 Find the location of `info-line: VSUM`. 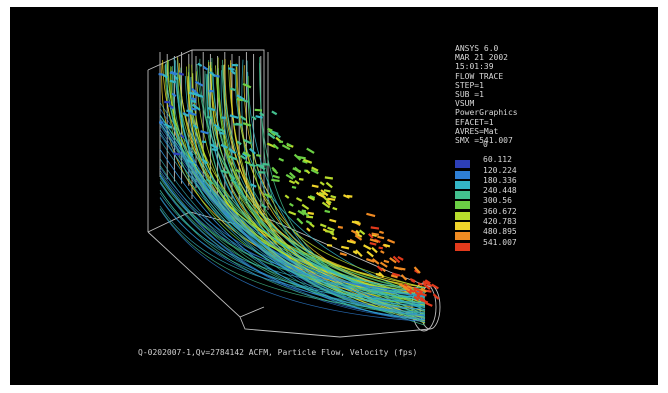

info-line: VSUM is located at coordinates (465, 104).